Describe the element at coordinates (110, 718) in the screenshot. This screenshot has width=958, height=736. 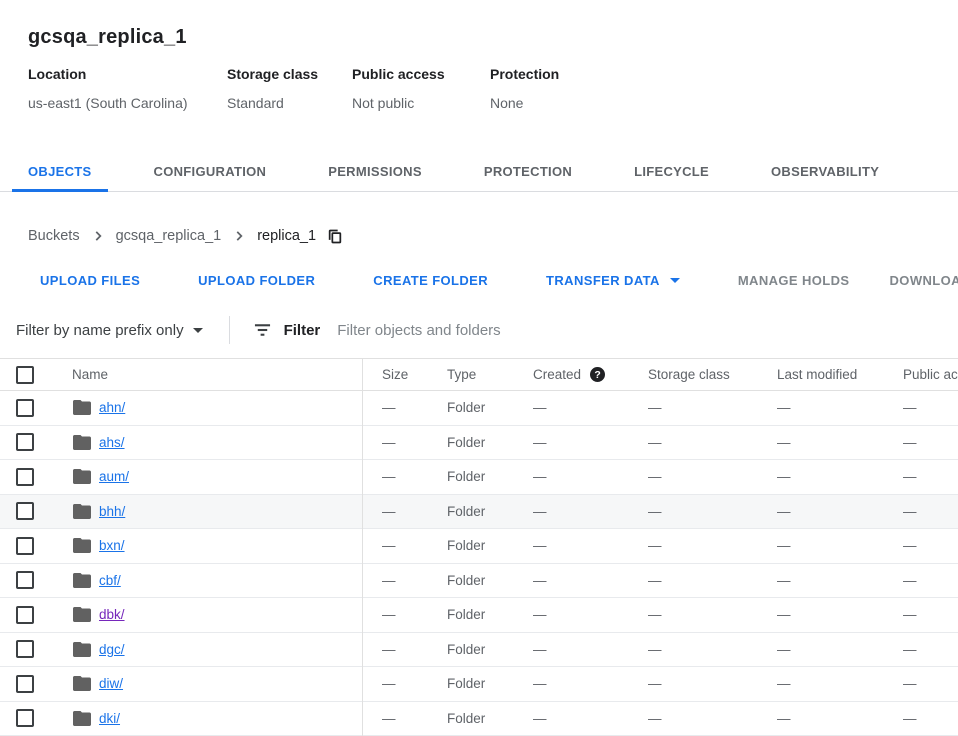
I see `object-name-link: dki/` at that location.